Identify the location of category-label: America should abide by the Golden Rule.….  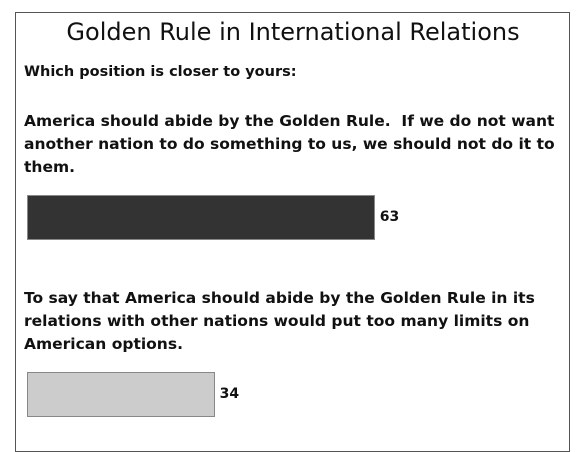
(292, 144).